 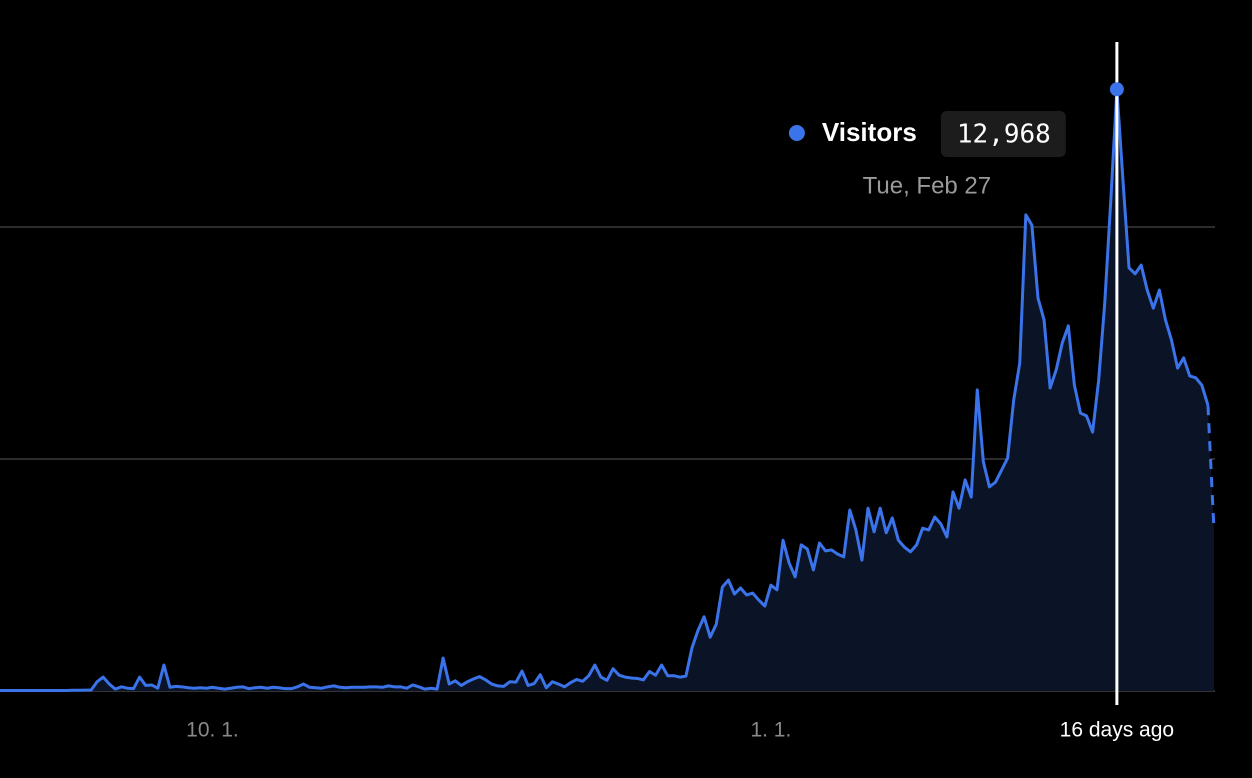 What do you see at coordinates (927, 155) in the screenshot?
I see `tooltip: Visitors 12,968 Tue, Feb 27` at bounding box center [927, 155].